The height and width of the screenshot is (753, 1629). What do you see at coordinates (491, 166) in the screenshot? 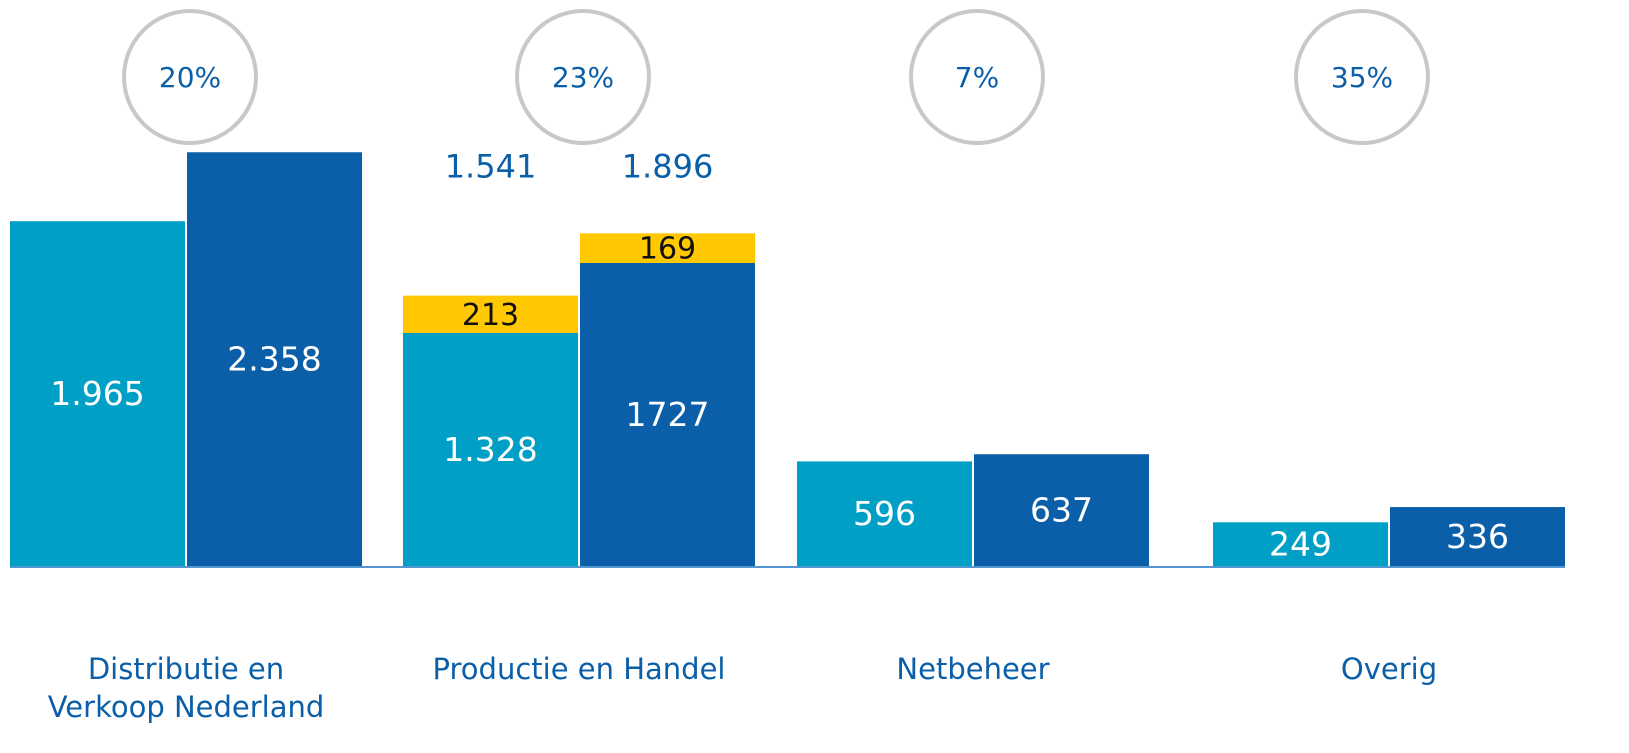
I see `total-label: 1.541` at bounding box center [491, 166].